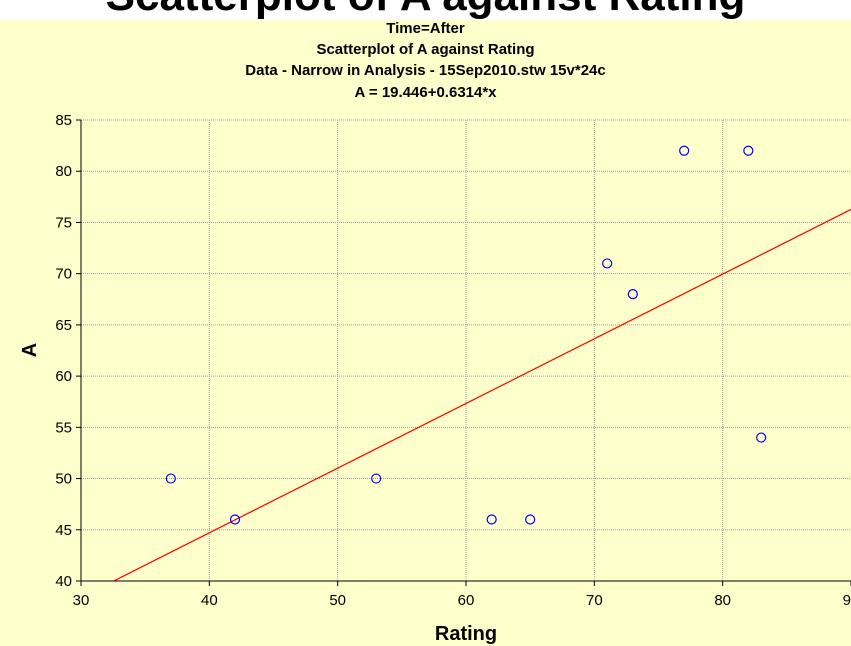 The height and width of the screenshot is (646, 851). What do you see at coordinates (425, 28) in the screenshot?
I see `chart-title-line-1: Time=After` at bounding box center [425, 28].